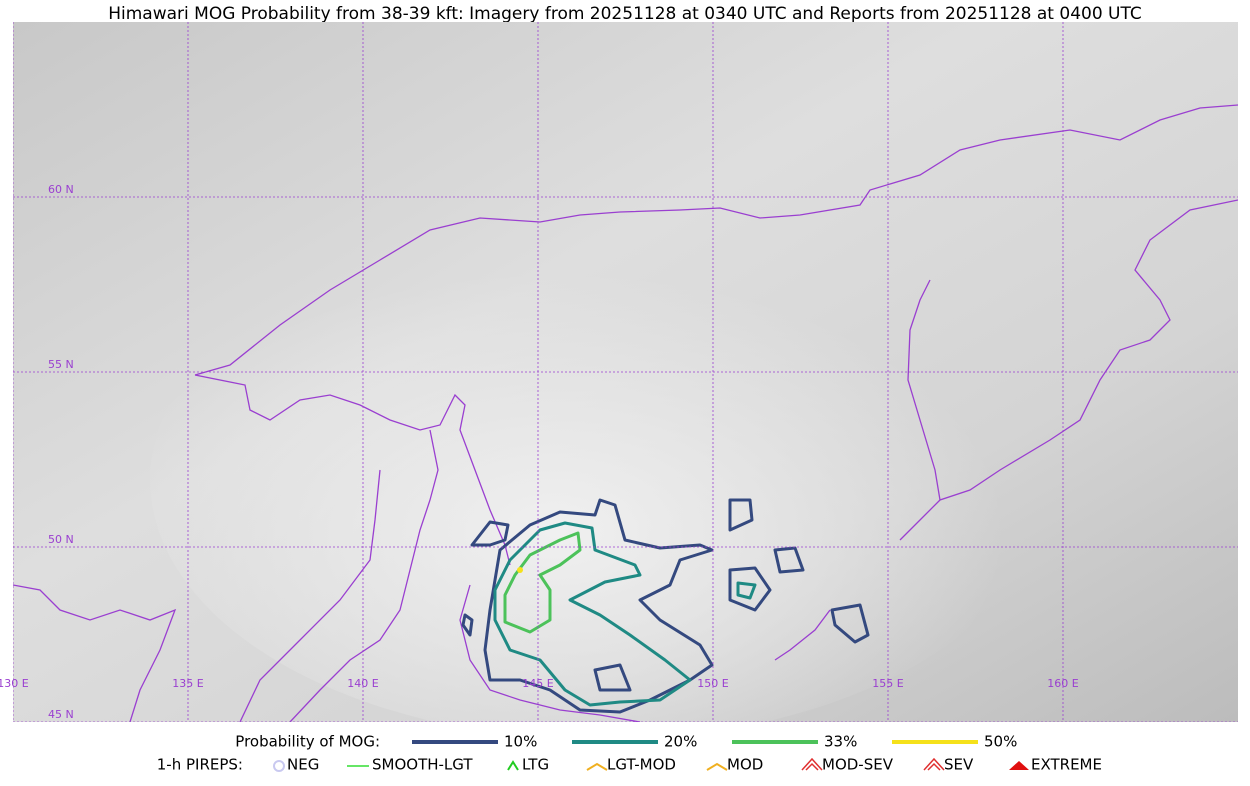 The image size is (1250, 786). I want to click on legend-title: Probability of MOG:, so click(307, 742).